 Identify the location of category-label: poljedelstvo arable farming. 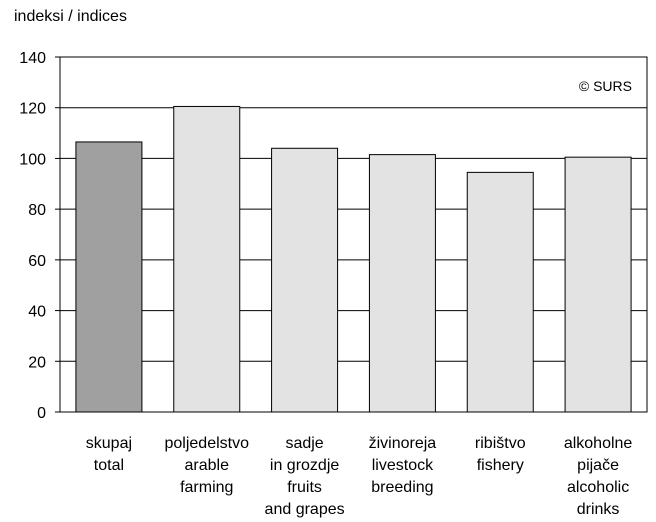
(207, 465).